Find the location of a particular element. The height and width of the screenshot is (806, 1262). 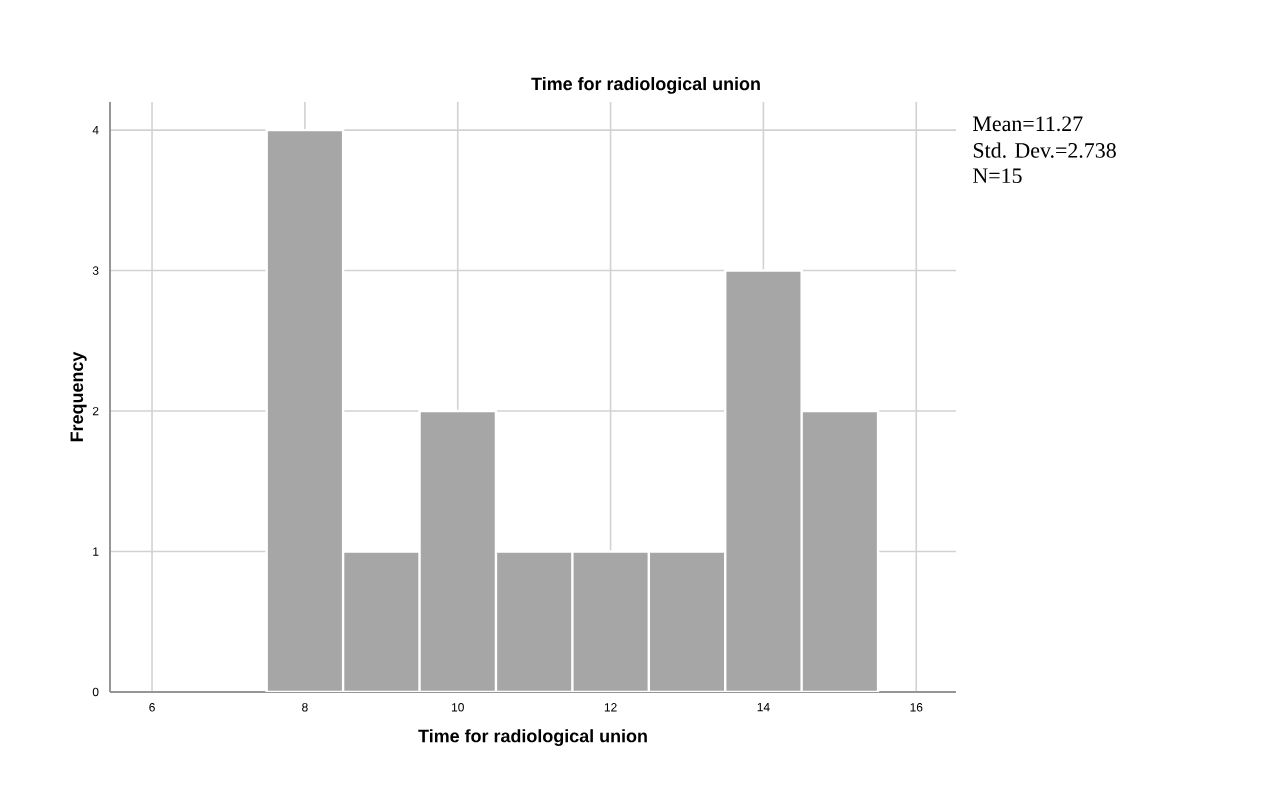

y-axis-title: Frequency is located at coordinates (78, 396).